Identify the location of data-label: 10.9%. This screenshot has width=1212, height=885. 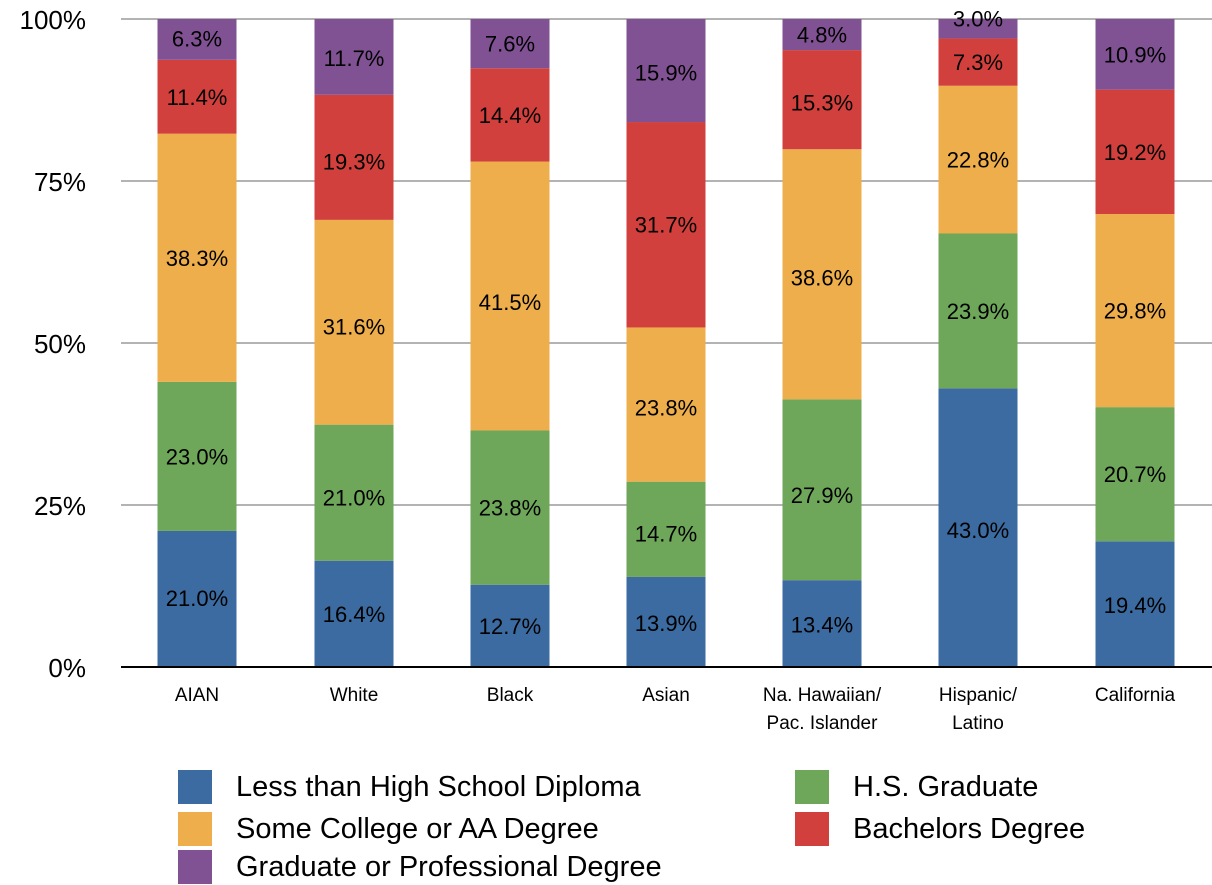
(1135, 54).